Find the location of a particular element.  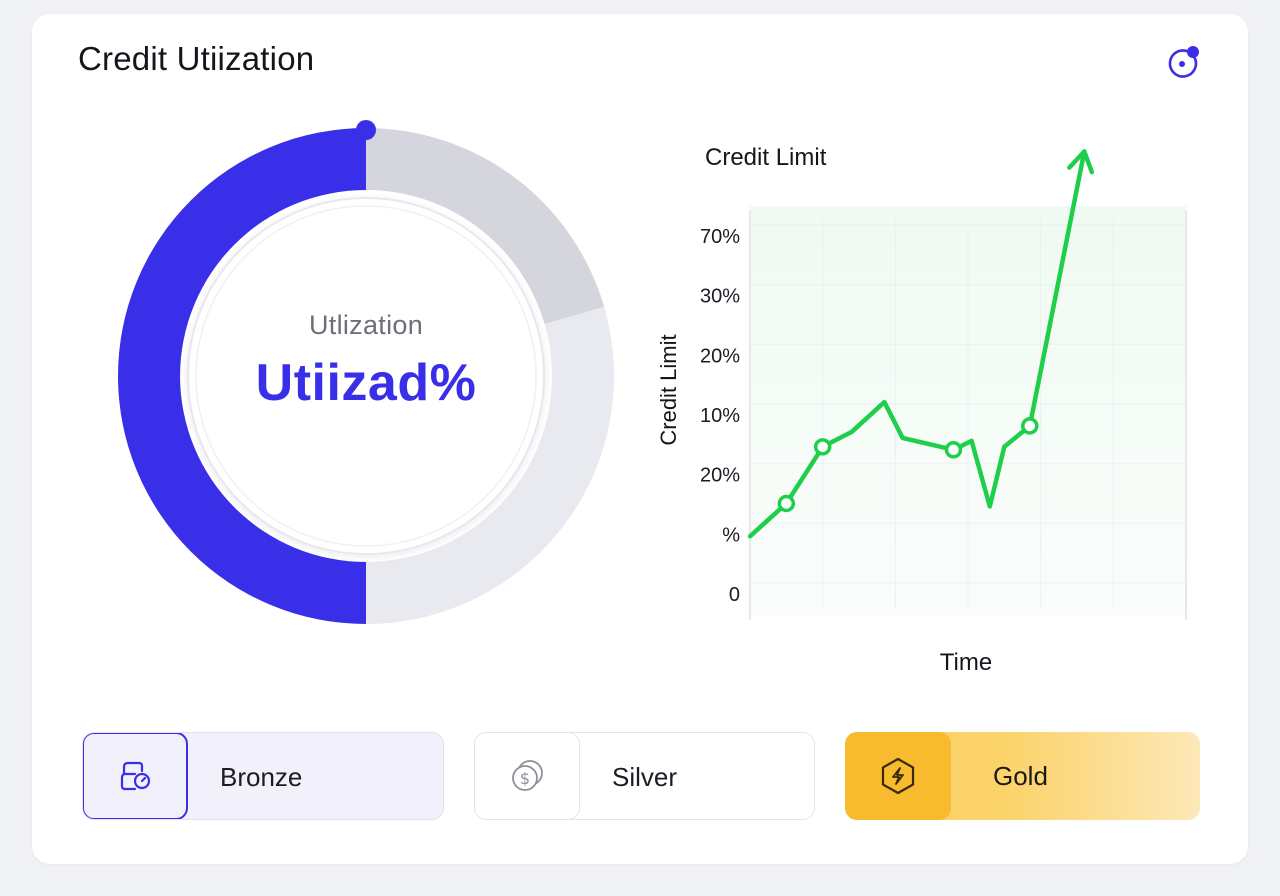

tier-selector: Bronze $ Silver Gold is located at coordinates (641, 777).